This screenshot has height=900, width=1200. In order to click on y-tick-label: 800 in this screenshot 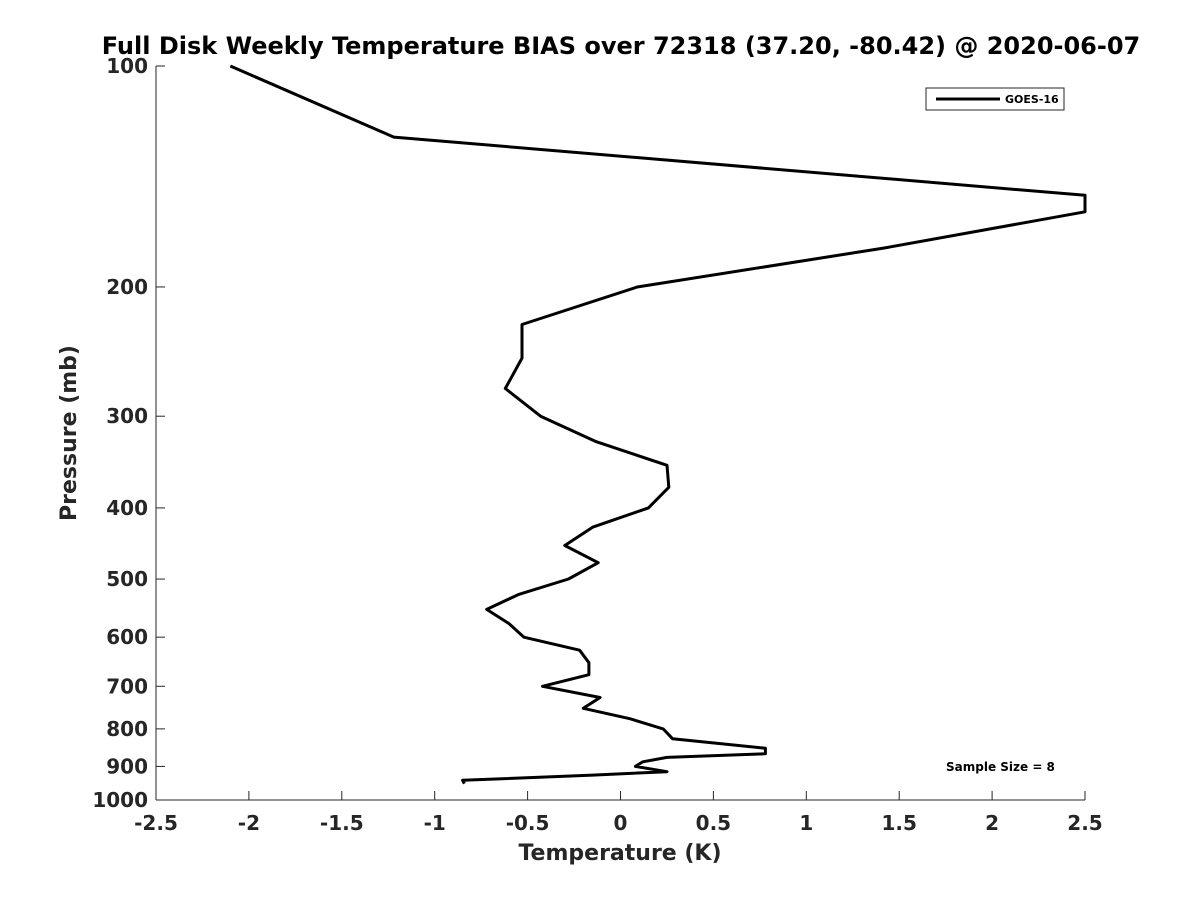, I will do `click(127, 729)`.